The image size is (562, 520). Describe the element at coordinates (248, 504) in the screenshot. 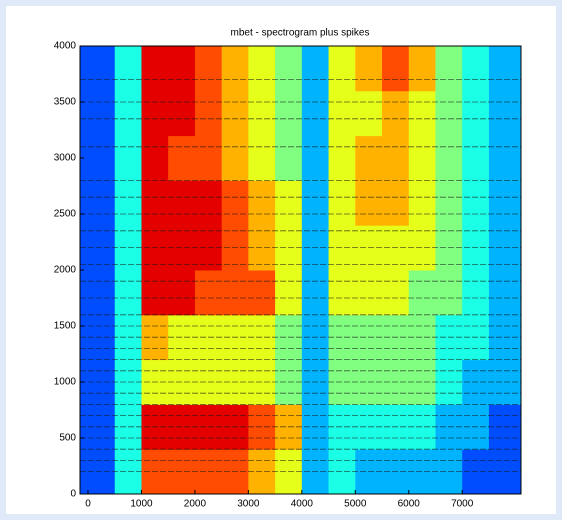

I see `x-tick-label: 3000` at that location.